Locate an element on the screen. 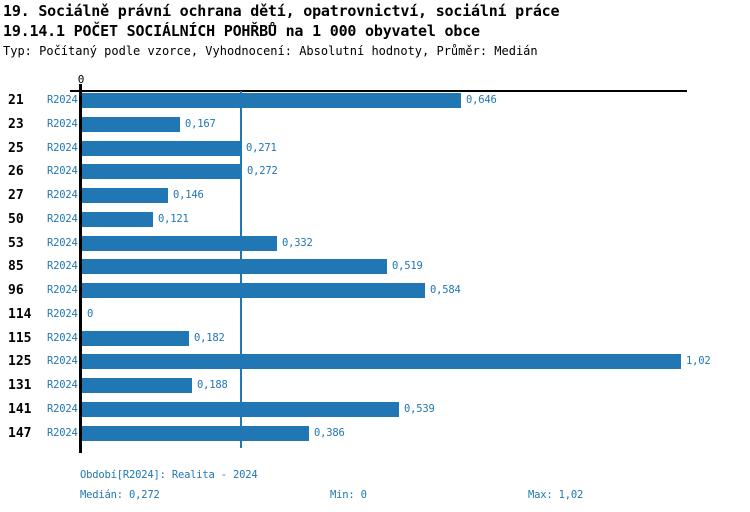 The width and height of the screenshot is (750, 512). period-legend: Období[R2024]: Realita - 2024 is located at coordinates (169, 475).